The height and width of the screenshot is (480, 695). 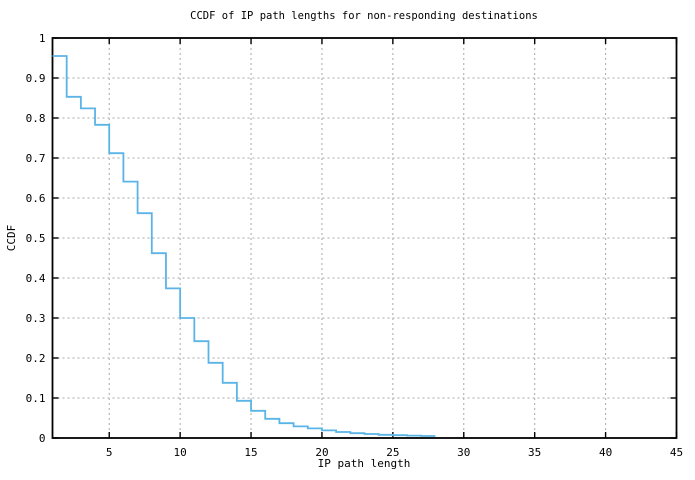 I want to click on y-tick-labels: 0 0.1 0.2 0.3 0.4 0.5 0.6 0.7 0.8 0.9 1, so click(x=36, y=238).